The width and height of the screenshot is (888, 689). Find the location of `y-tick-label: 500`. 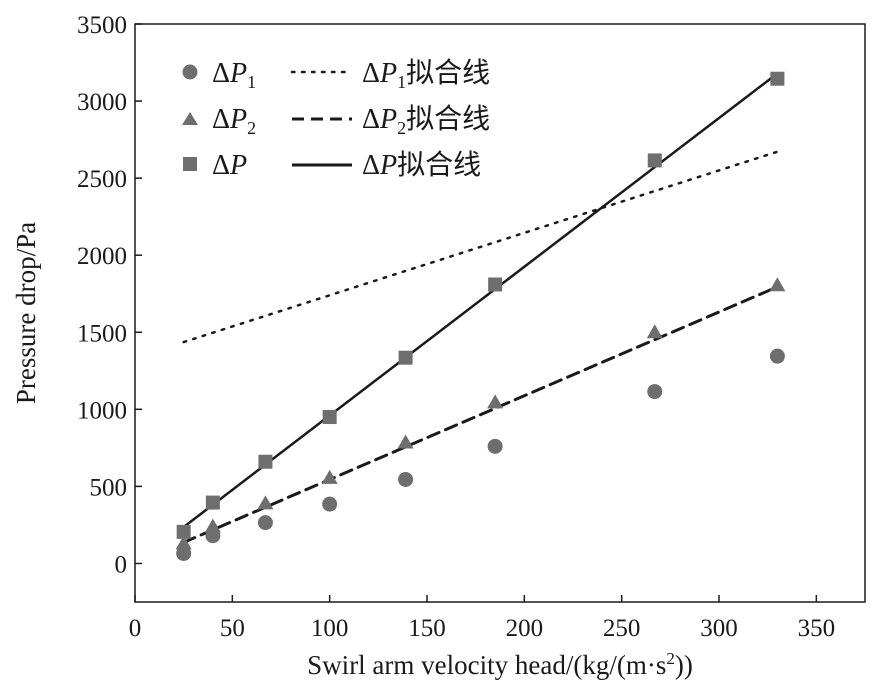

y-tick-label: 500 is located at coordinates (109, 487).